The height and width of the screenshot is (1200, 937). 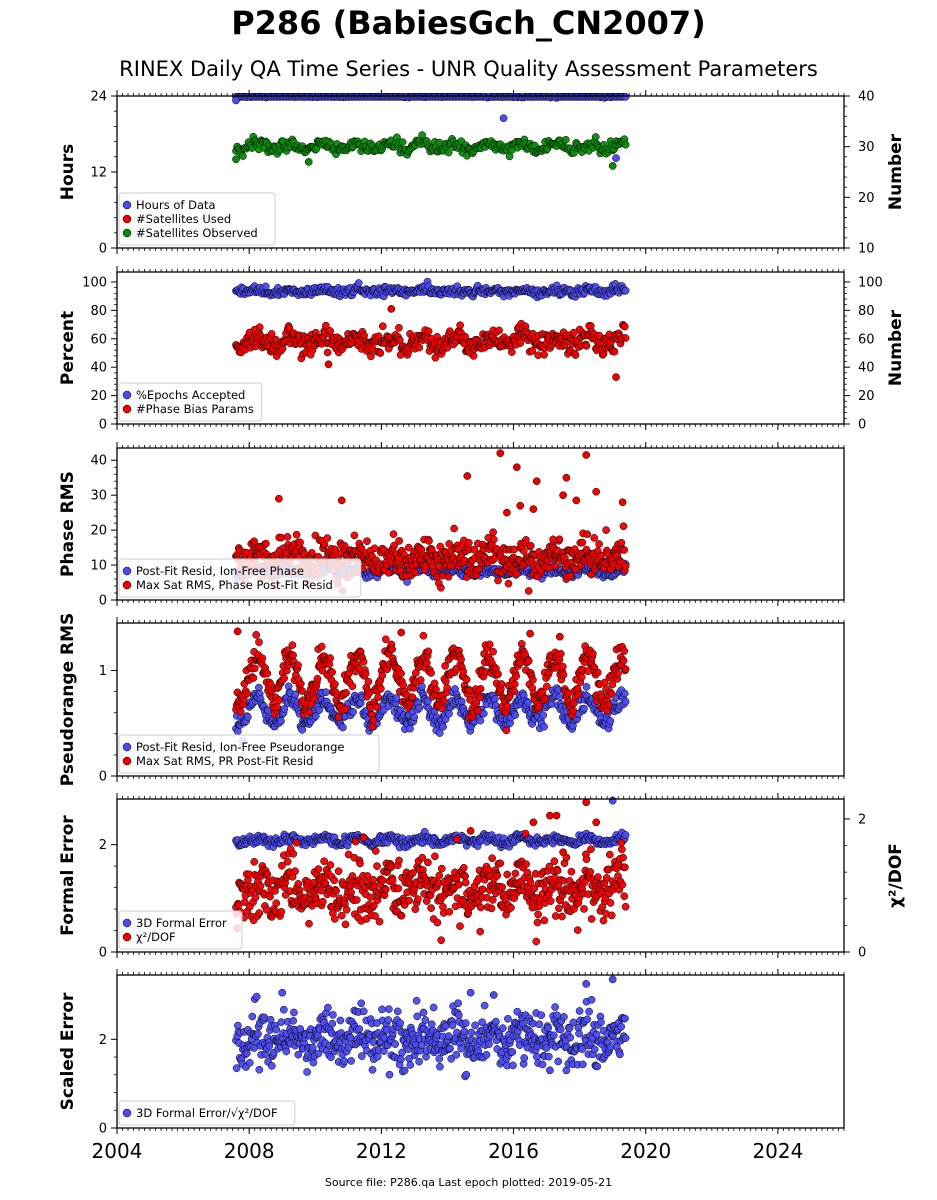 I want to click on y-right-tick-label: 30, so click(x=866, y=147).